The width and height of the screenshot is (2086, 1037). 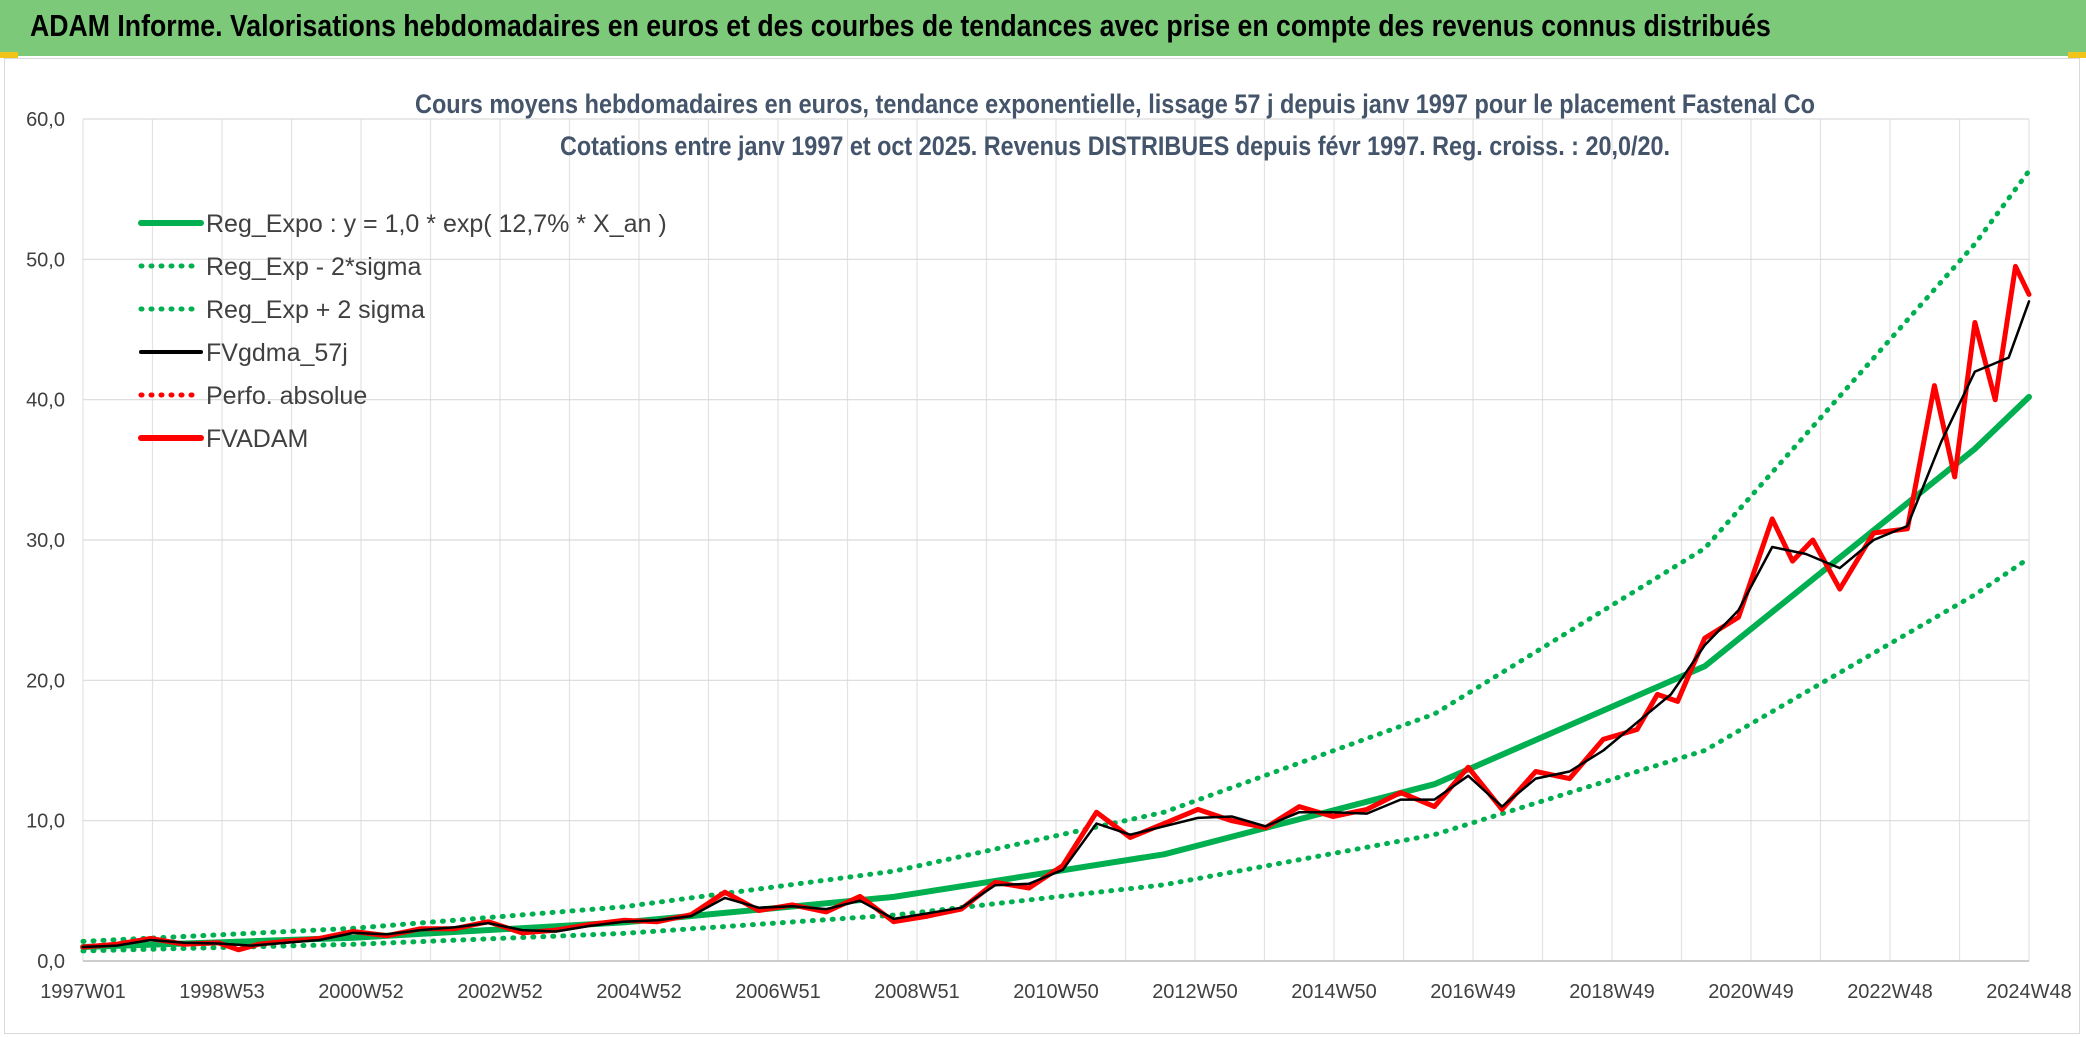 I want to click on x-tick-label: 2004W52, so click(x=639, y=992).